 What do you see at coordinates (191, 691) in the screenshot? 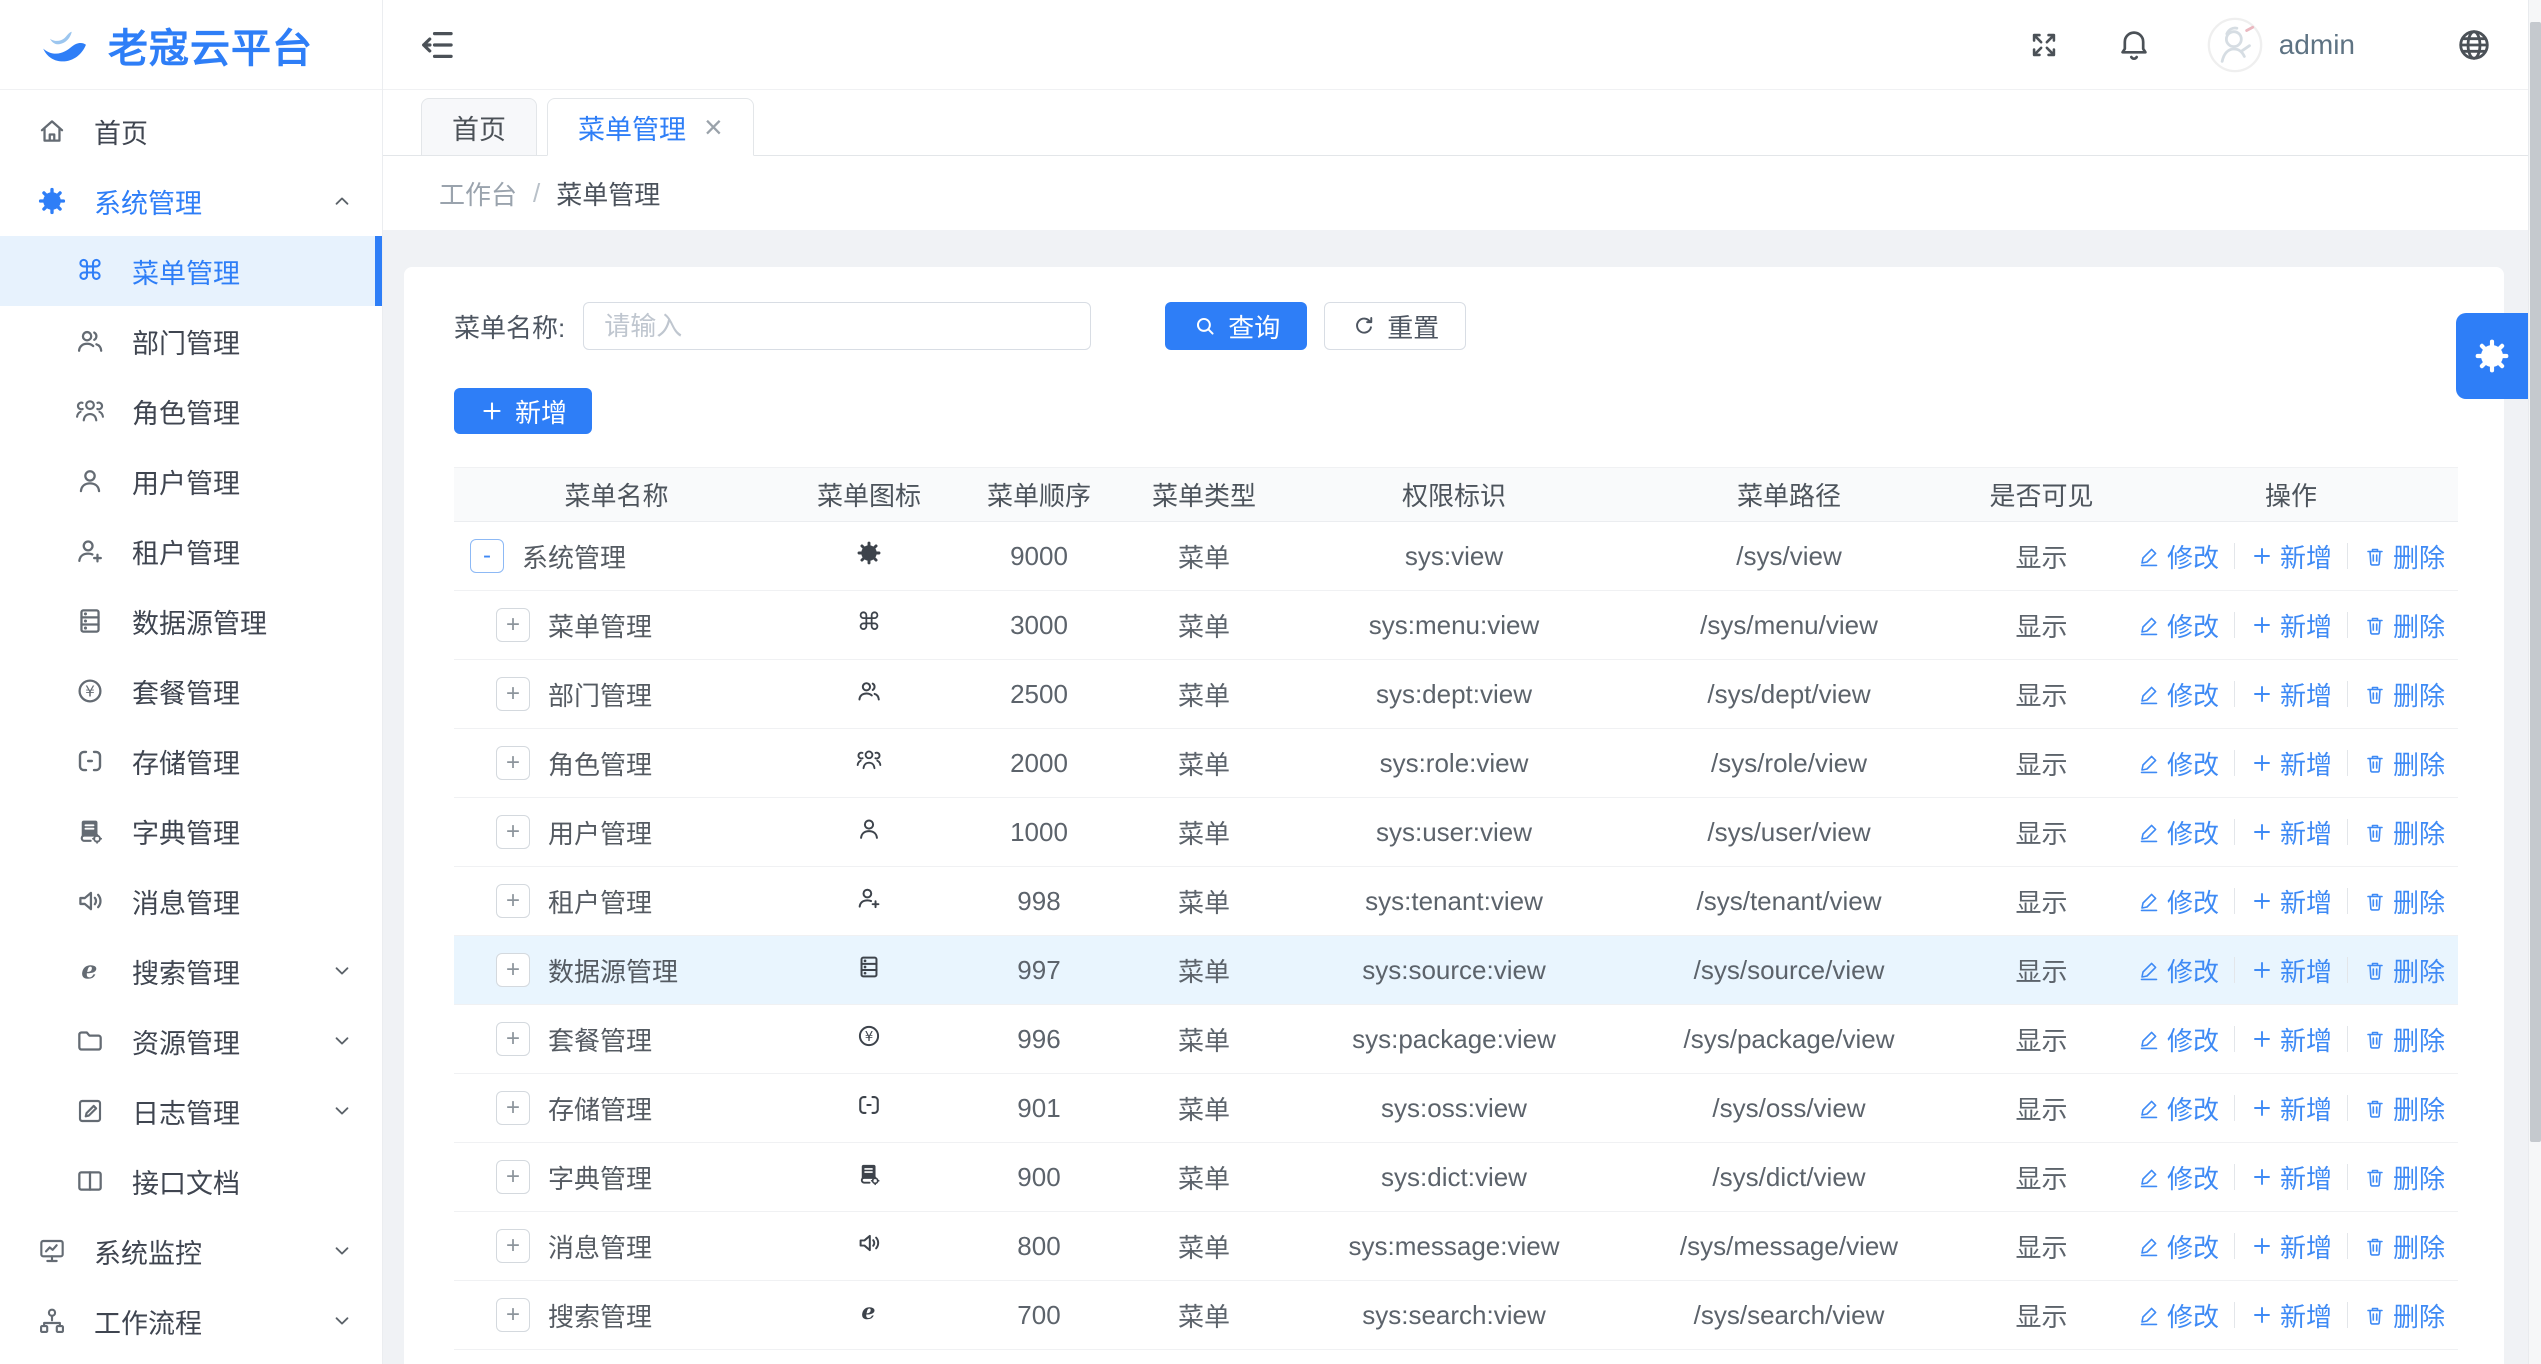
I see `sidebar-item: 套餐管理` at bounding box center [191, 691].